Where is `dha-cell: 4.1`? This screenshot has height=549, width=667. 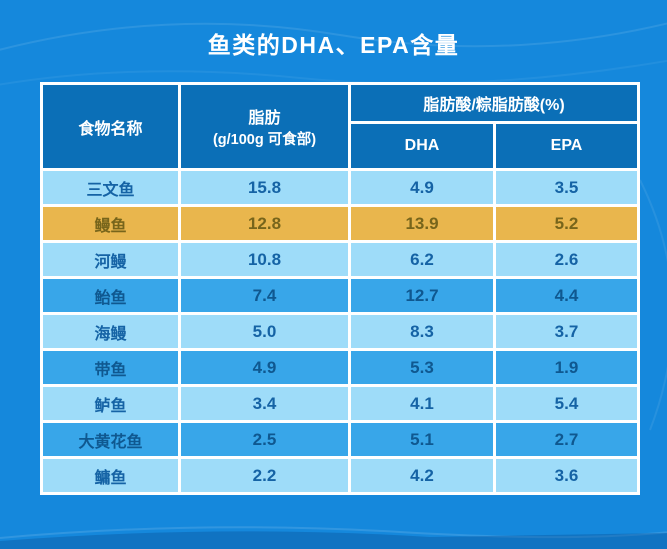
dha-cell: 4.1 is located at coordinates (422, 403).